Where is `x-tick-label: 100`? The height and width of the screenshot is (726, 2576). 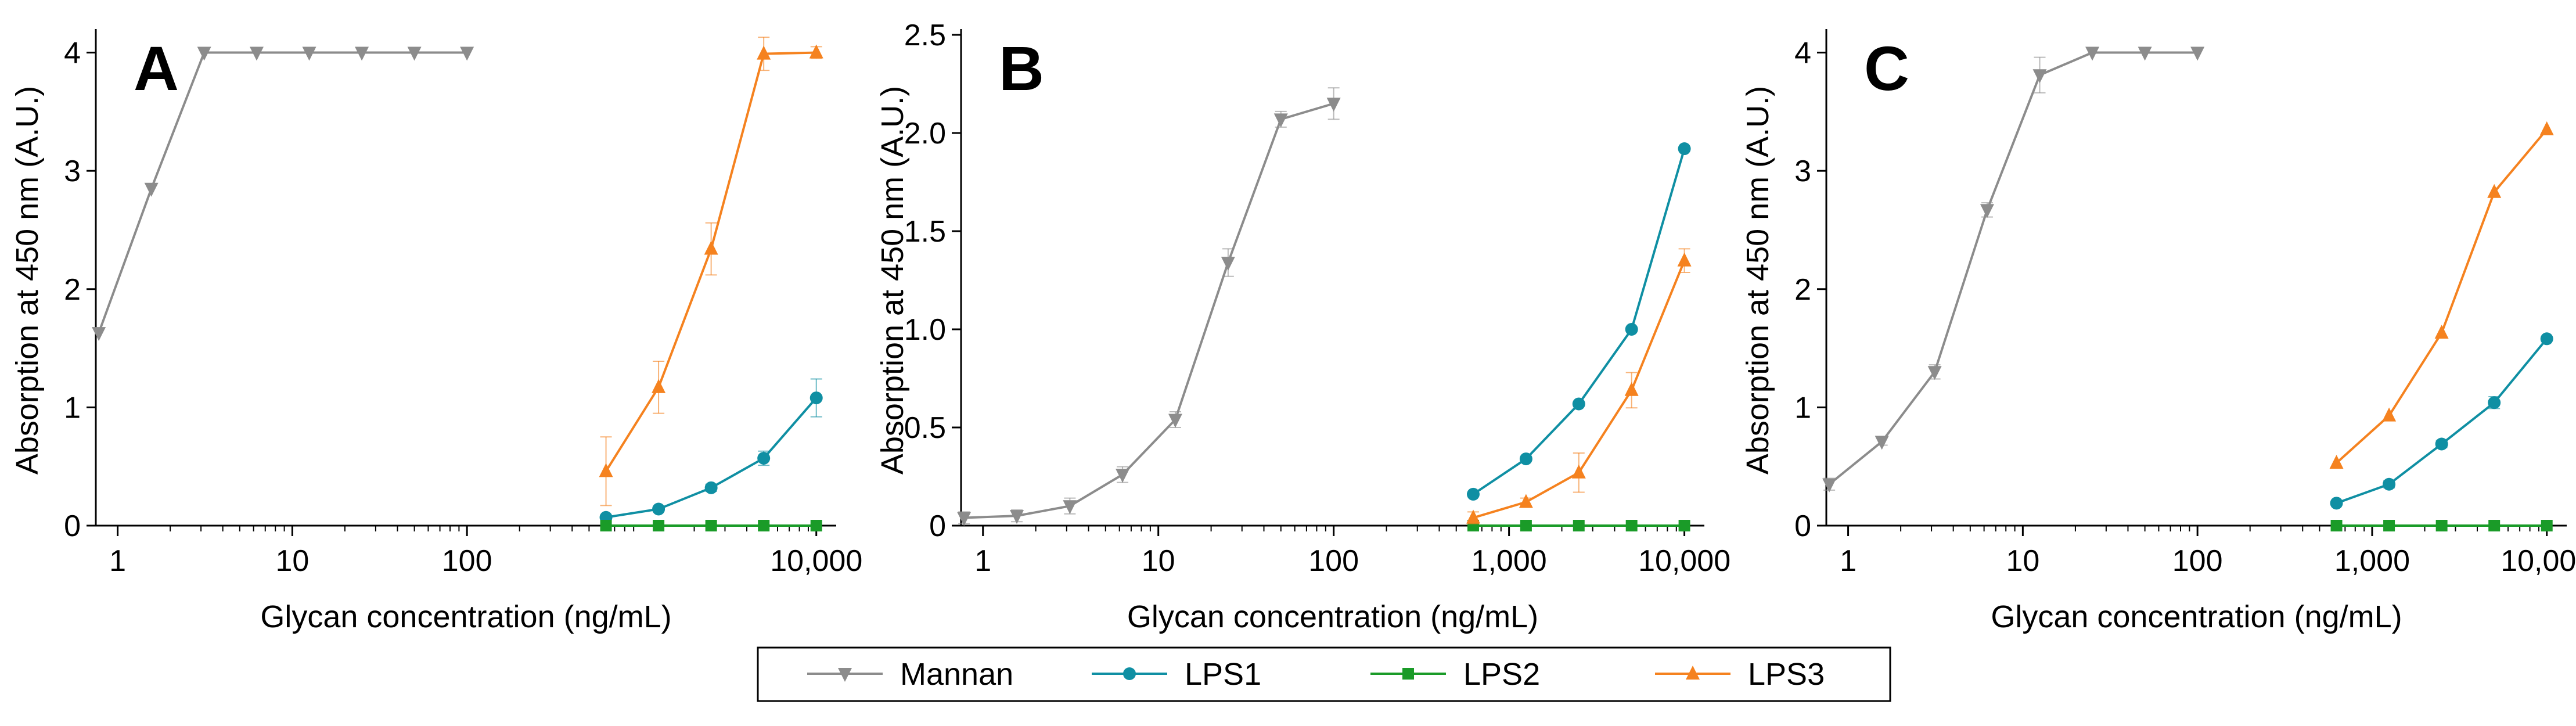 x-tick-label: 100 is located at coordinates (467, 561).